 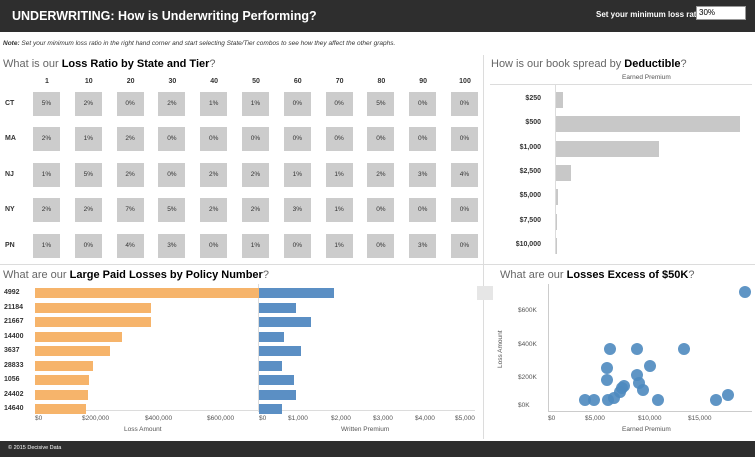 I want to click on scrollbar-thumb, so click(x=485, y=293).